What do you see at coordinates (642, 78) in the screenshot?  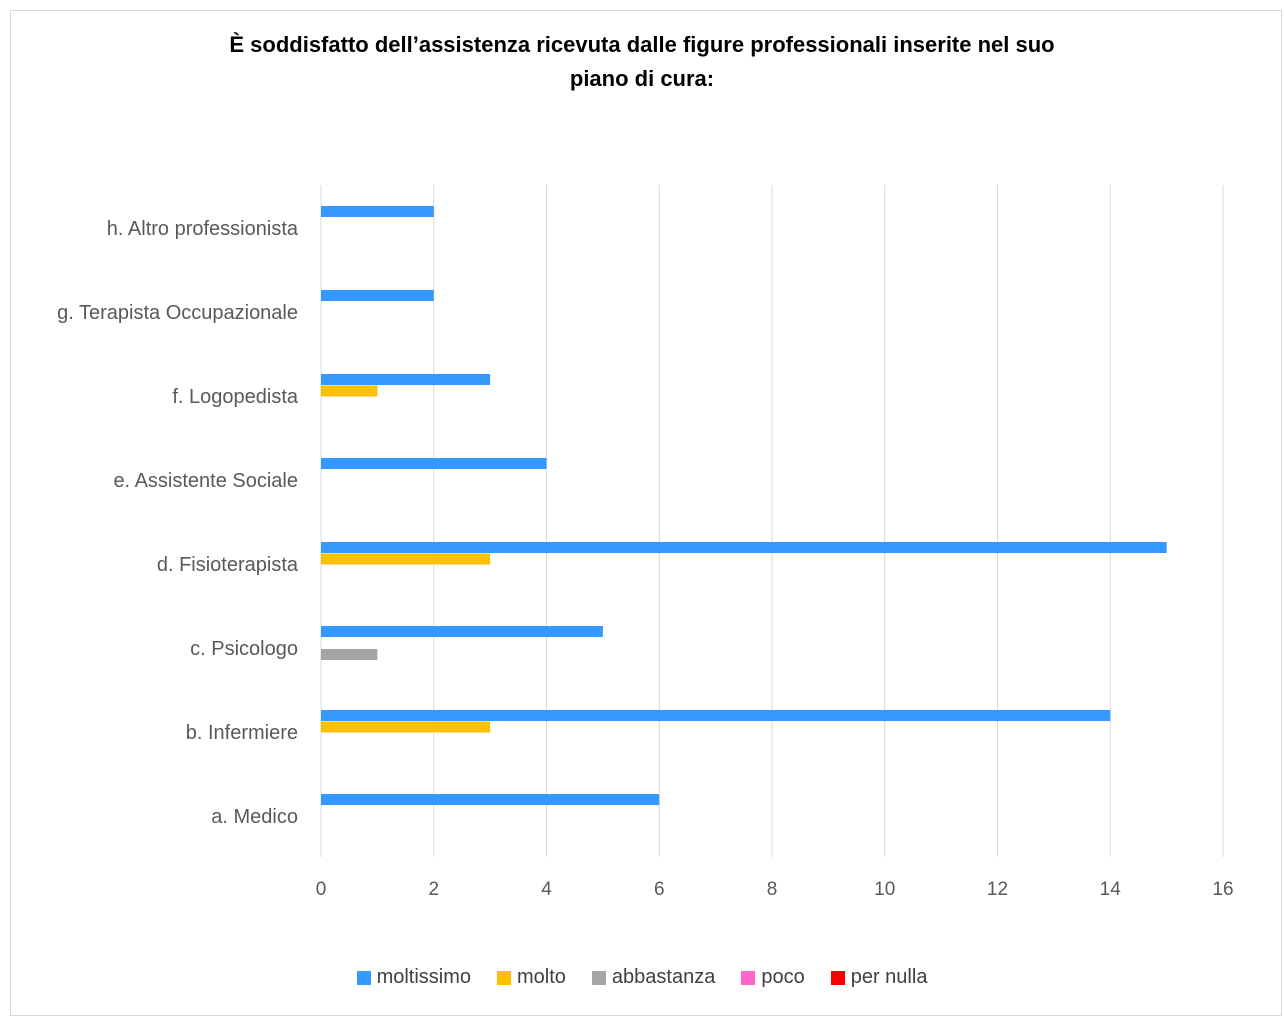 I see `chart-title-line-2: piano di cura:` at bounding box center [642, 78].